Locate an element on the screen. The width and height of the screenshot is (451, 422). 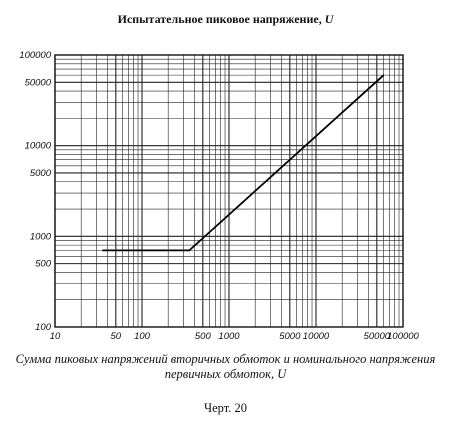
y-tick-label: 10000 is located at coordinates (38, 146).